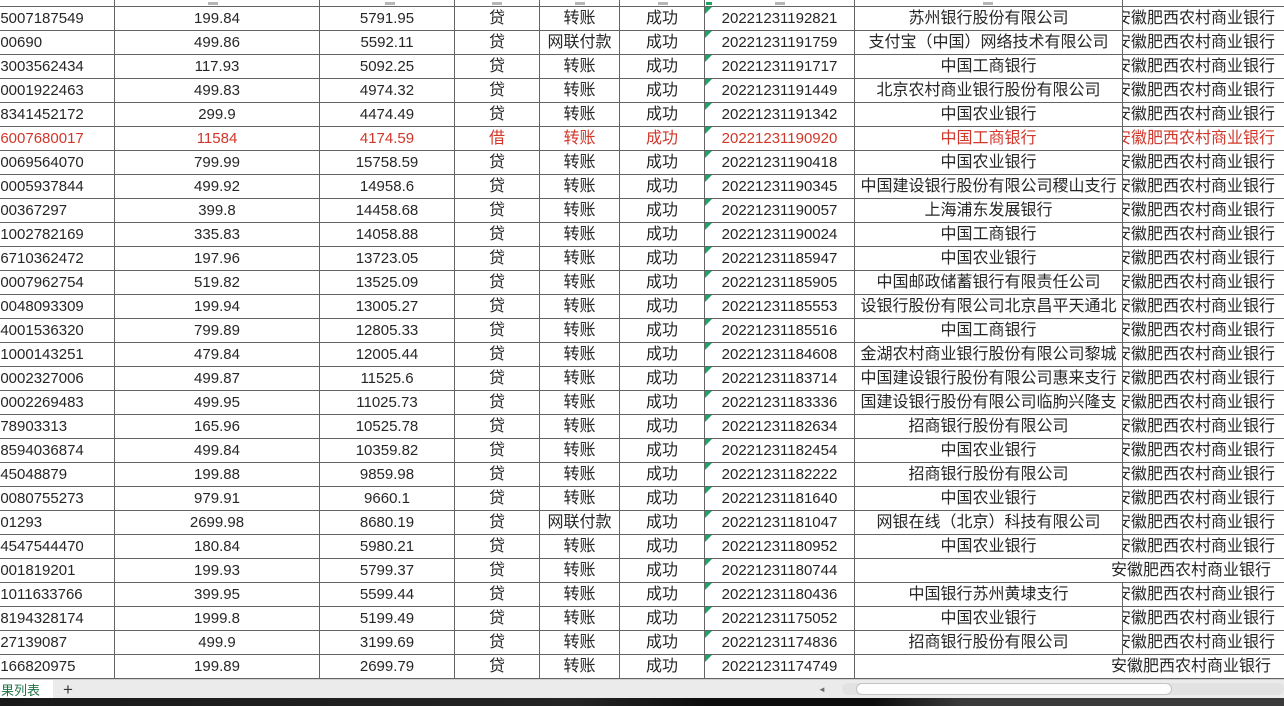 The height and width of the screenshot is (706, 1284). Describe the element at coordinates (387, 354) in the screenshot. I see `cell-balance: 12005.44` at that location.